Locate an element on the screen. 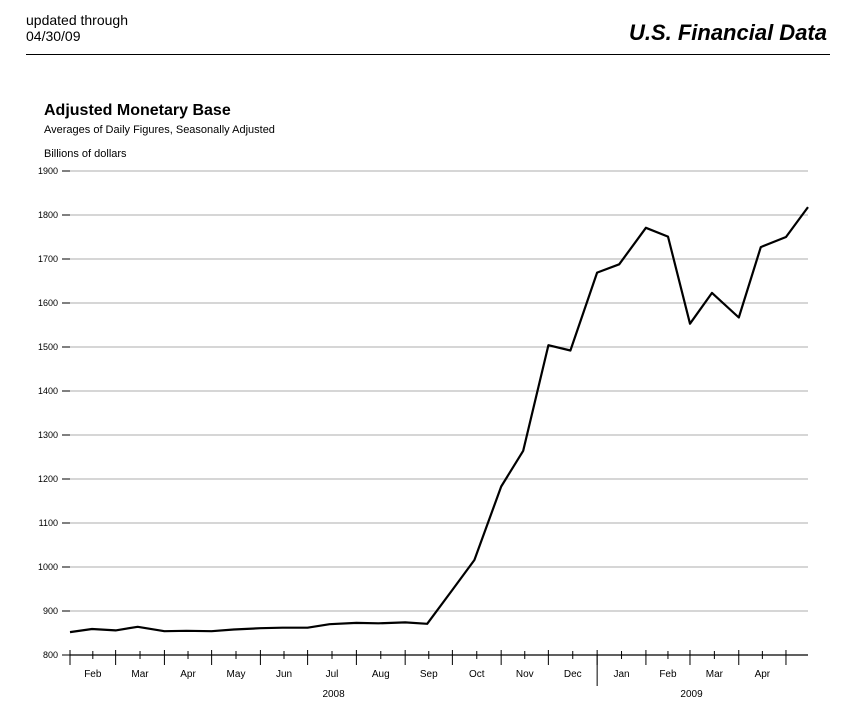 This screenshot has width=843, height=711. x-tick-label-apr-14: Apr is located at coordinates (763, 674).